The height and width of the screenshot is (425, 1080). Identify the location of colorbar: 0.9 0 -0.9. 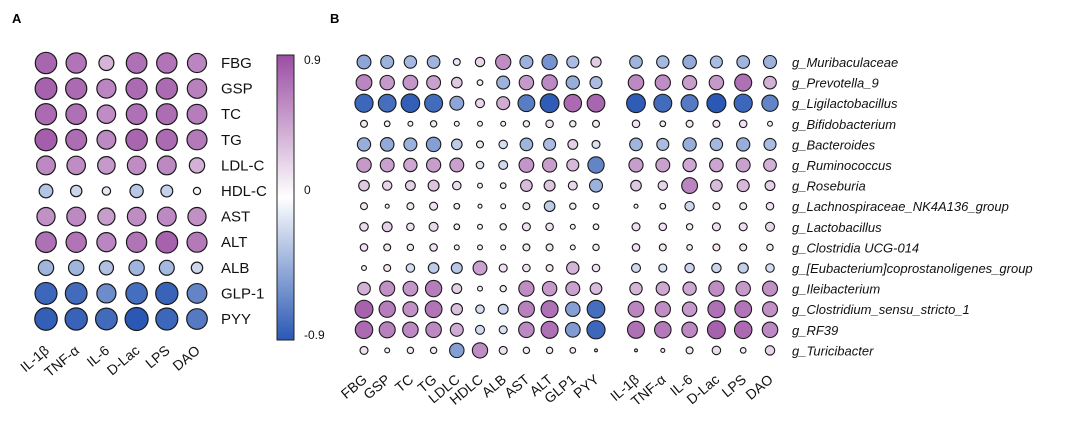
(300, 197).